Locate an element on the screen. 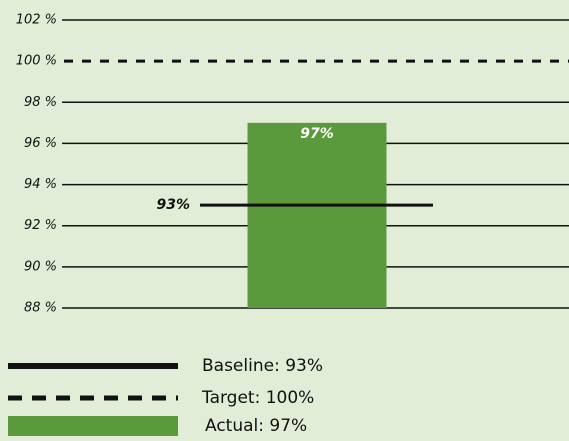 Image resolution: width=569 pixels, height=441 pixels. y-tick-label: 90 % is located at coordinates (40, 266).